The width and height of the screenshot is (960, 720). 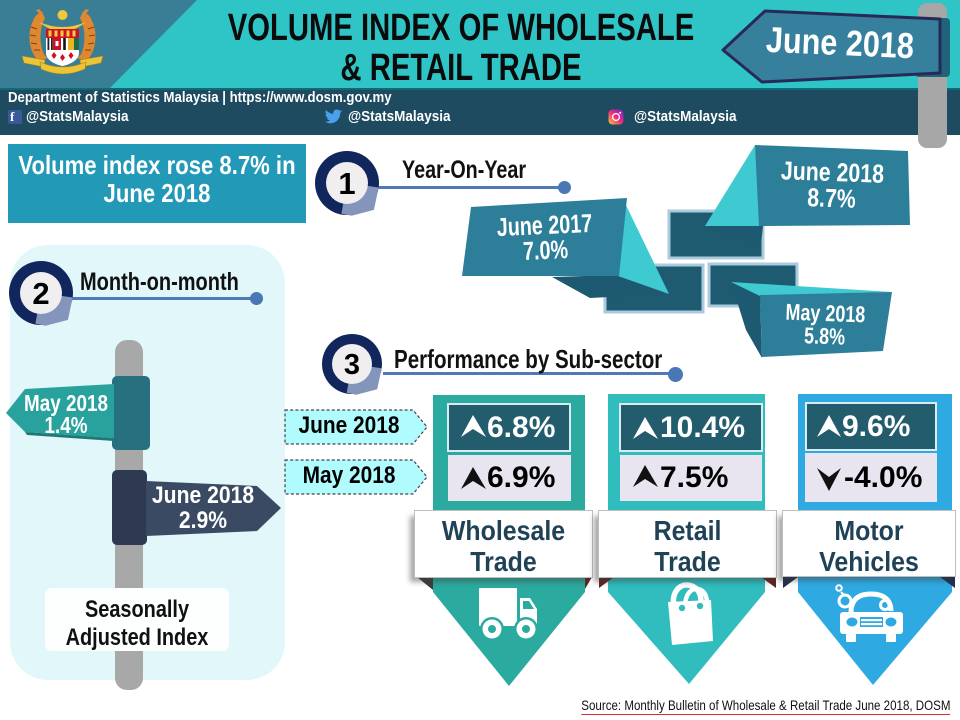 I want to click on svg-text: 2, so click(x=40, y=293).